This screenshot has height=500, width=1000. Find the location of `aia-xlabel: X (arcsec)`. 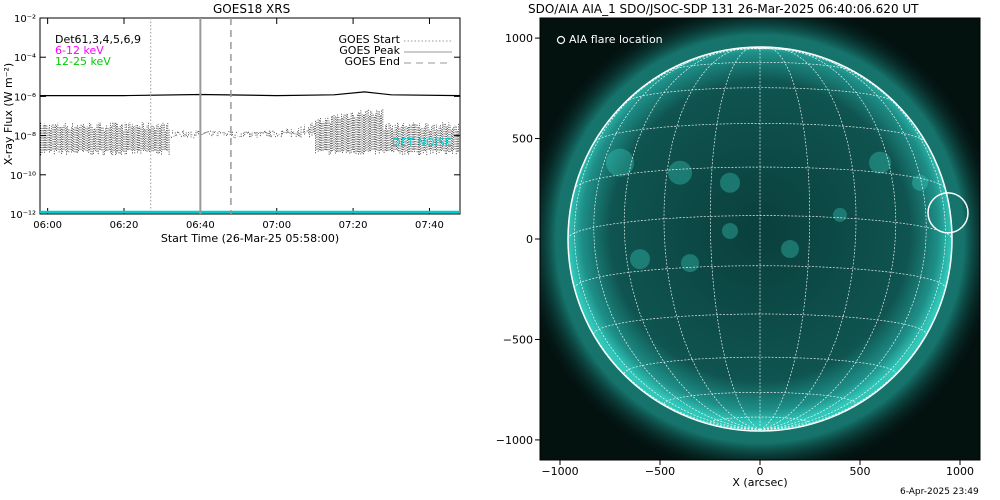

aia-xlabel: X (arcsec) is located at coordinates (760, 482).